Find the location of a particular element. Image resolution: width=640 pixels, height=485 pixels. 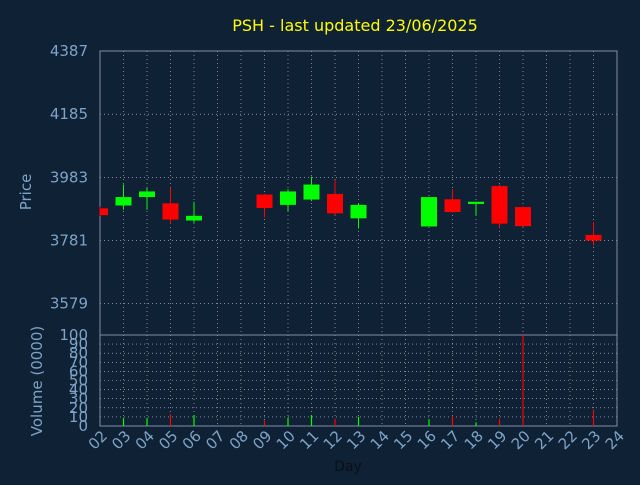

x-tick-label: 09 is located at coordinates (262, 440).